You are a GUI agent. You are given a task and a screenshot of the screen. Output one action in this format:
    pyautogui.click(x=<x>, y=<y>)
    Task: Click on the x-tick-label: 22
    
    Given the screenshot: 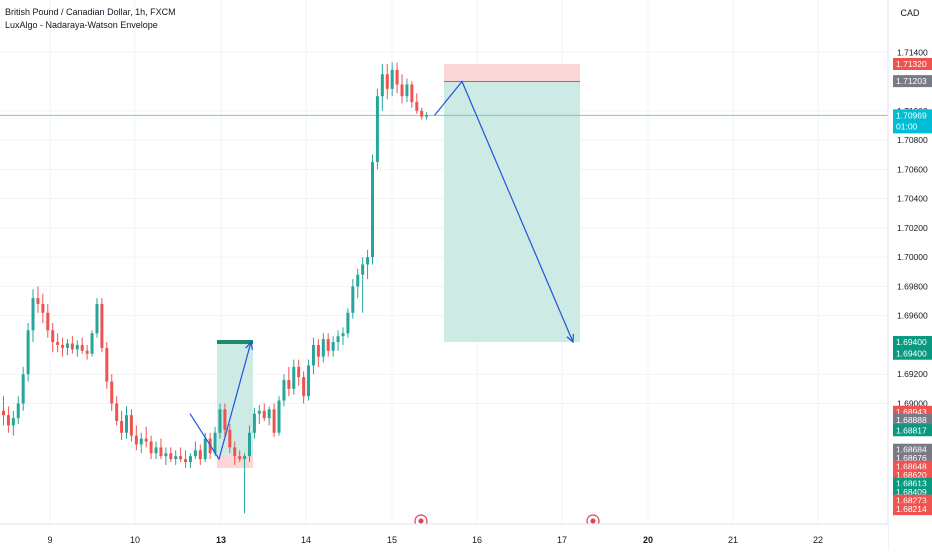 What is the action you would take?
    pyautogui.click(x=818, y=540)
    